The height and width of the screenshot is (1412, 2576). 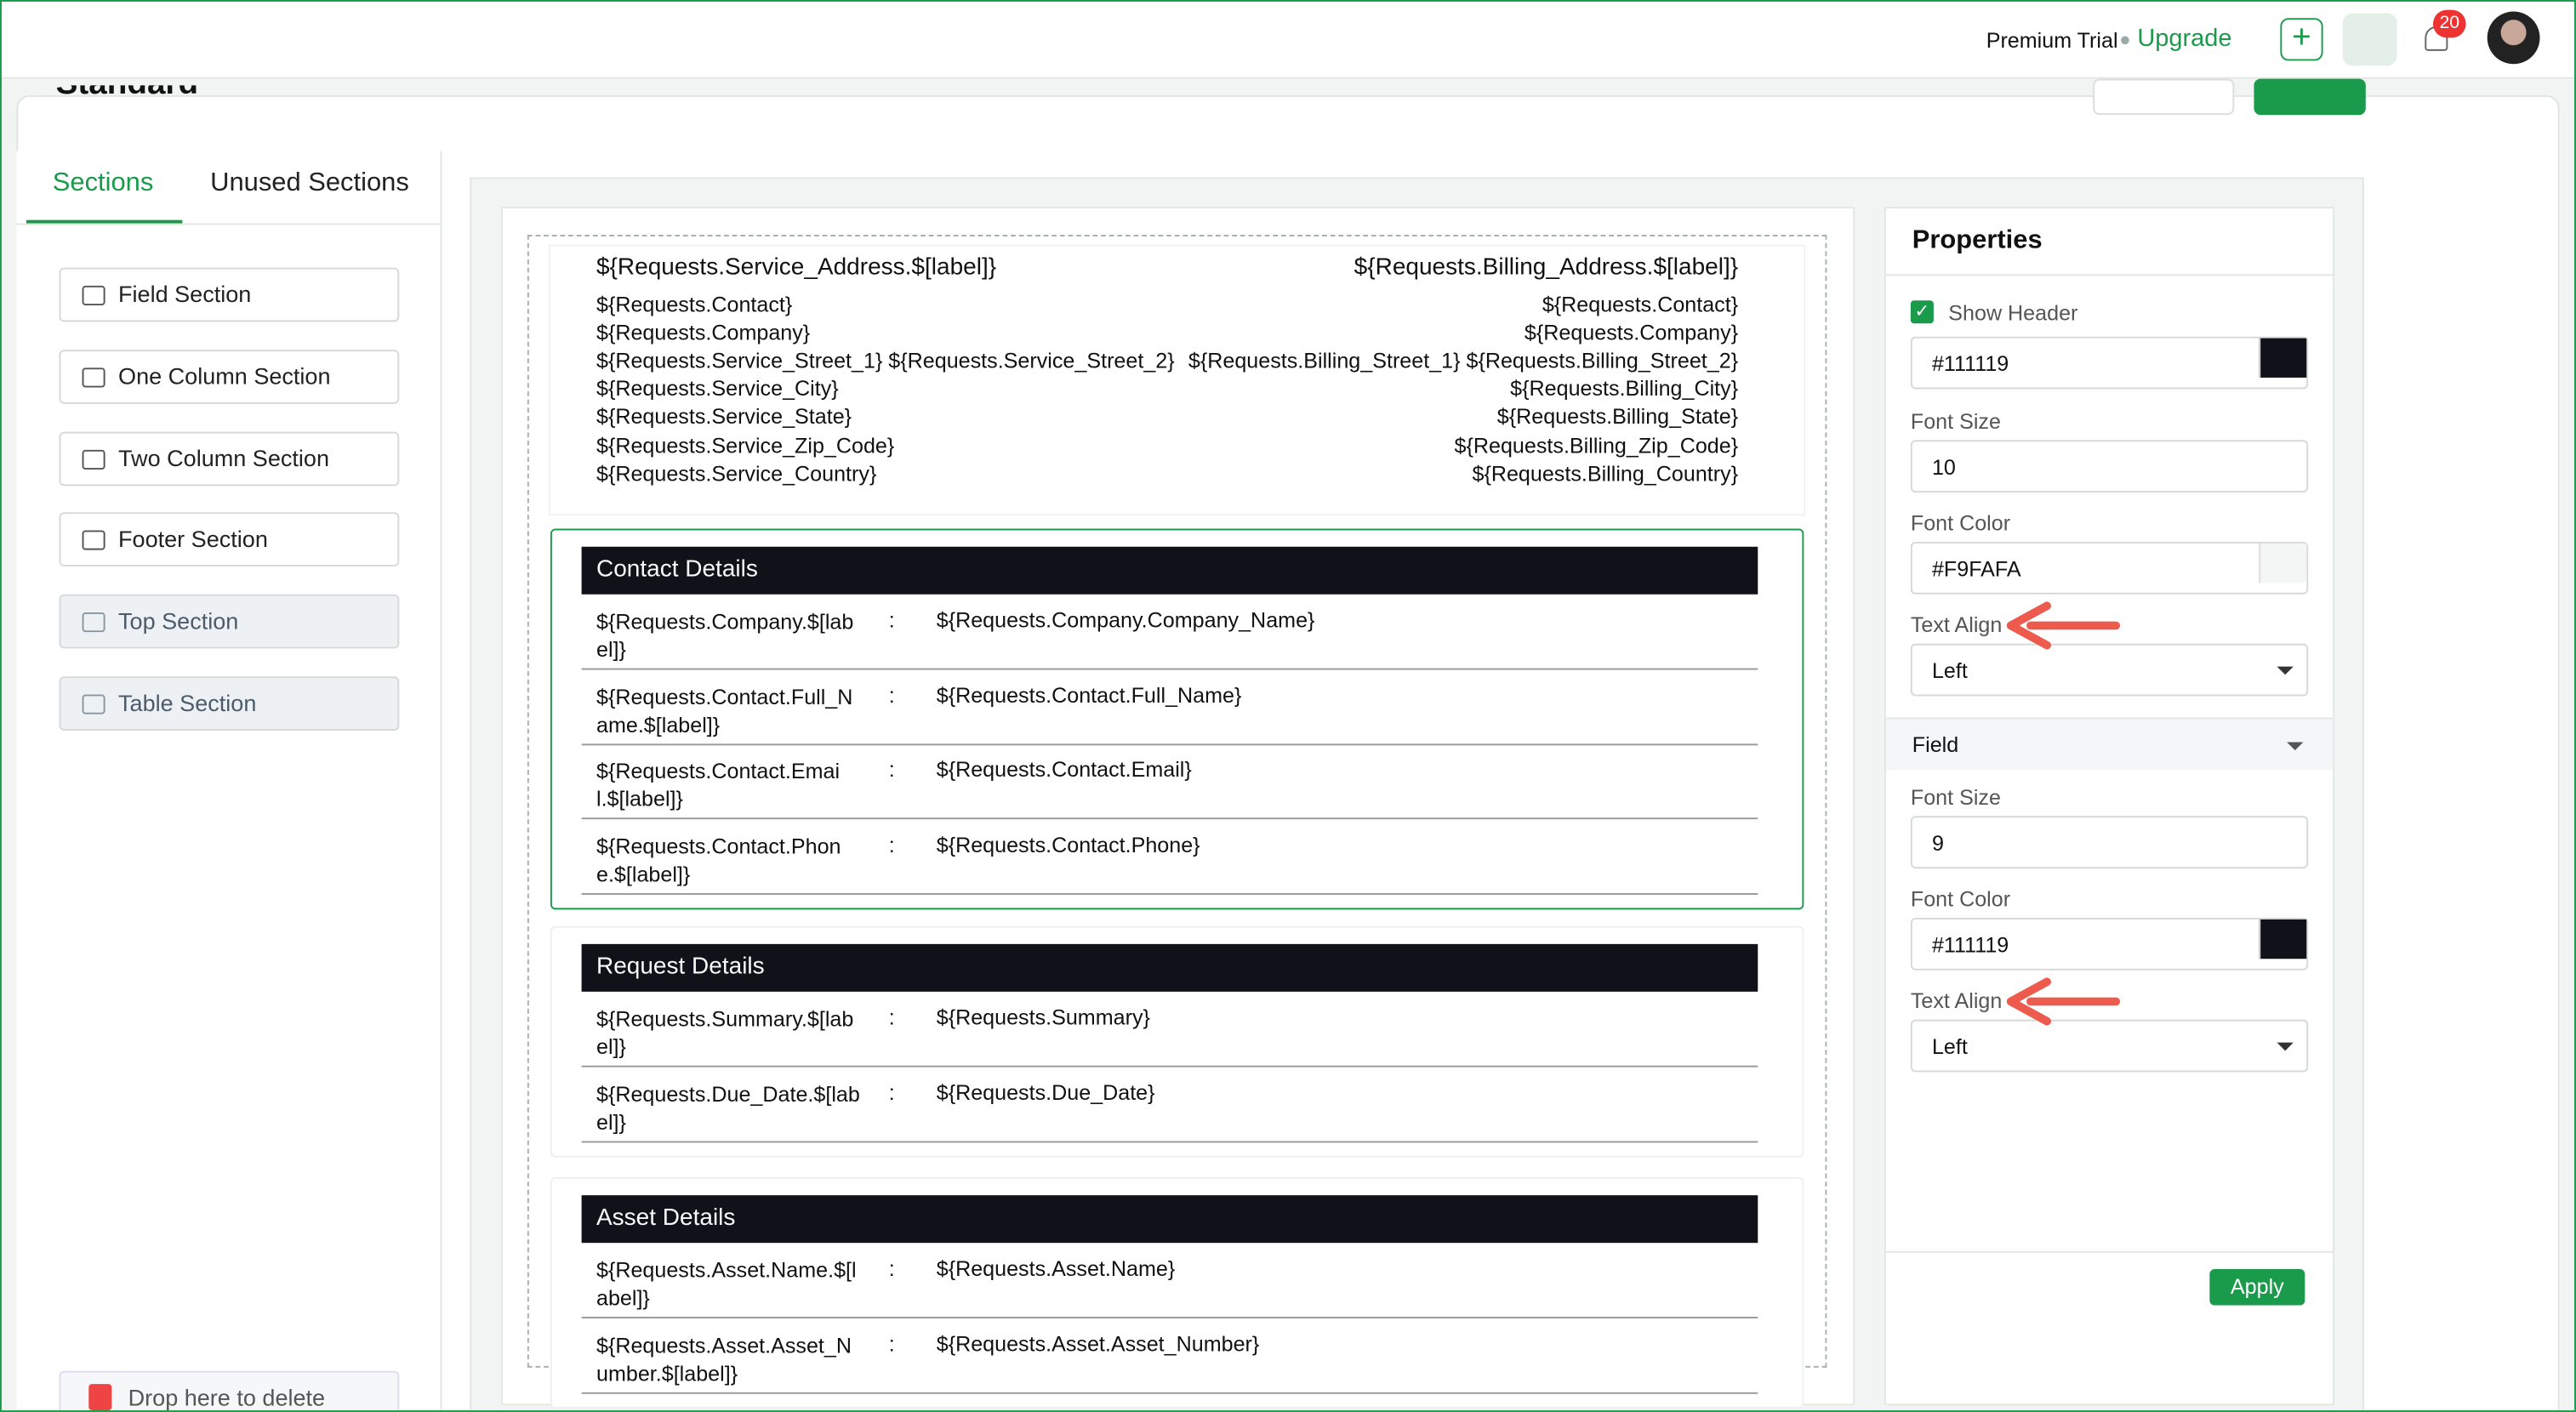 I want to click on text-input: 10, so click(x=2110, y=466).